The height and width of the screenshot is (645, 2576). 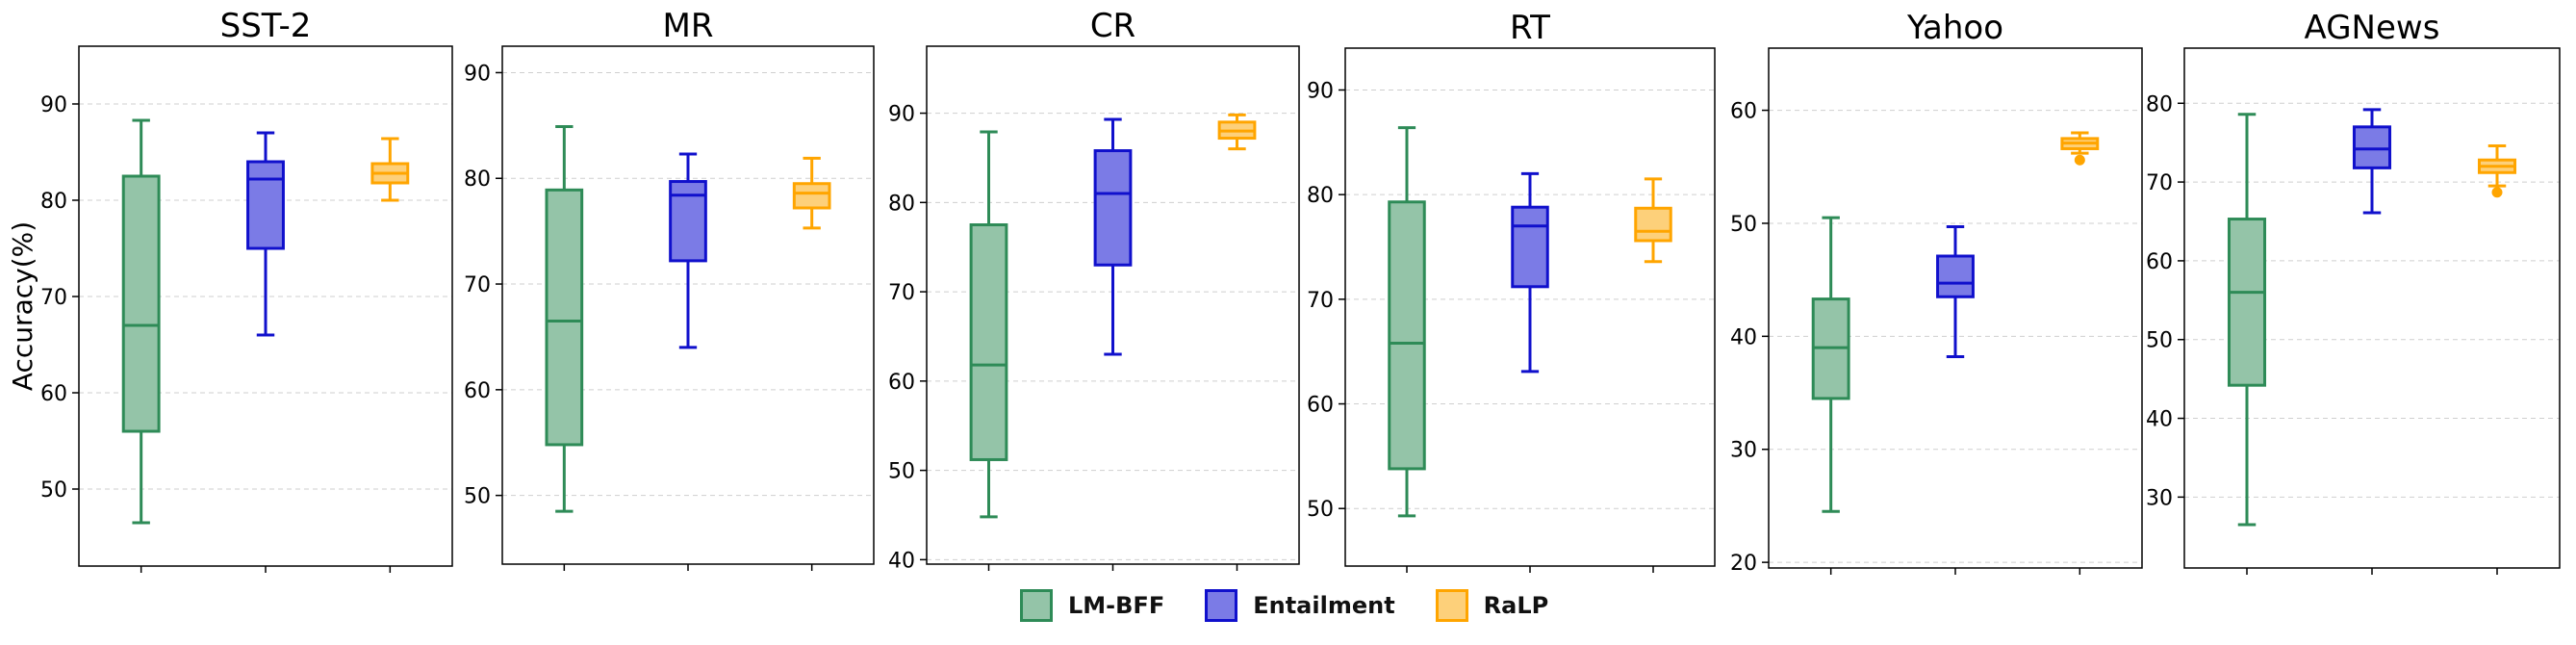 I want to click on ytick-label-sst-2-70: 70, so click(x=53, y=298).